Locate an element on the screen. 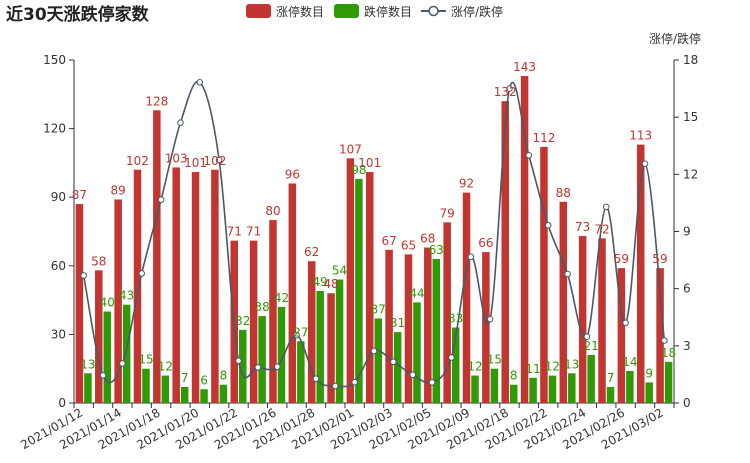 The height and width of the screenshot is (463, 750). data-label-down: 18 is located at coordinates (668, 353).